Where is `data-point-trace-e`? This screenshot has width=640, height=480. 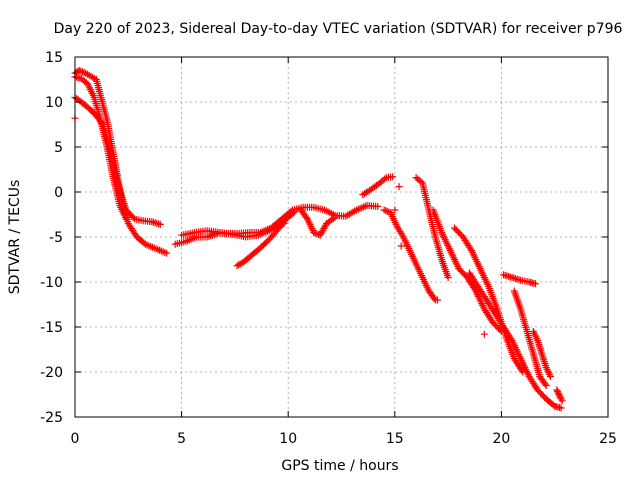
data-point-trace-e is located at coordinates (378, 206).